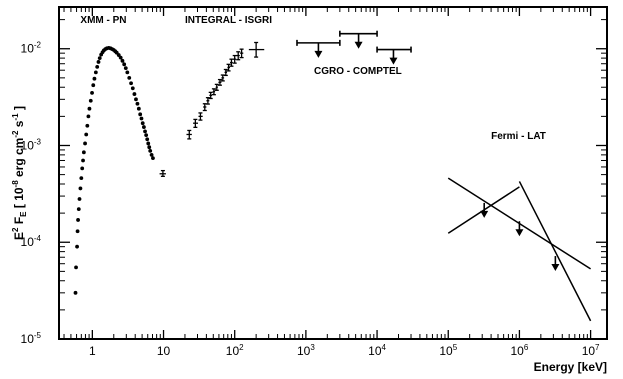 The width and height of the screenshot is (623, 379). Describe the element at coordinates (597, 347) in the screenshot. I see `x-tick-label-exponent: 7` at that location.